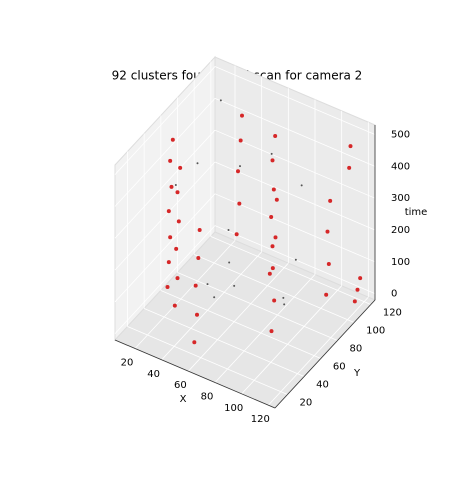  I want to click on z-axis-label: time, so click(416, 212).